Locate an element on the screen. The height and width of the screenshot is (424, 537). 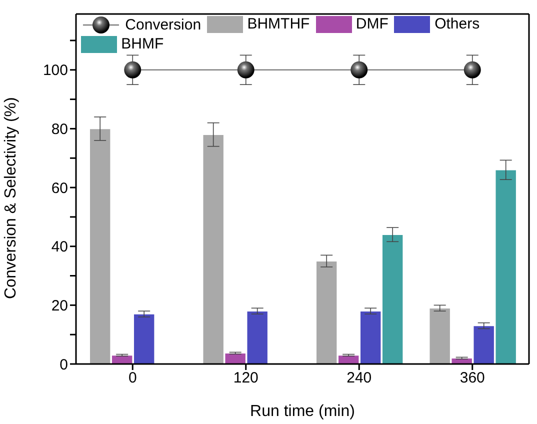
legend-label: Conversion is located at coordinates (163, 25).